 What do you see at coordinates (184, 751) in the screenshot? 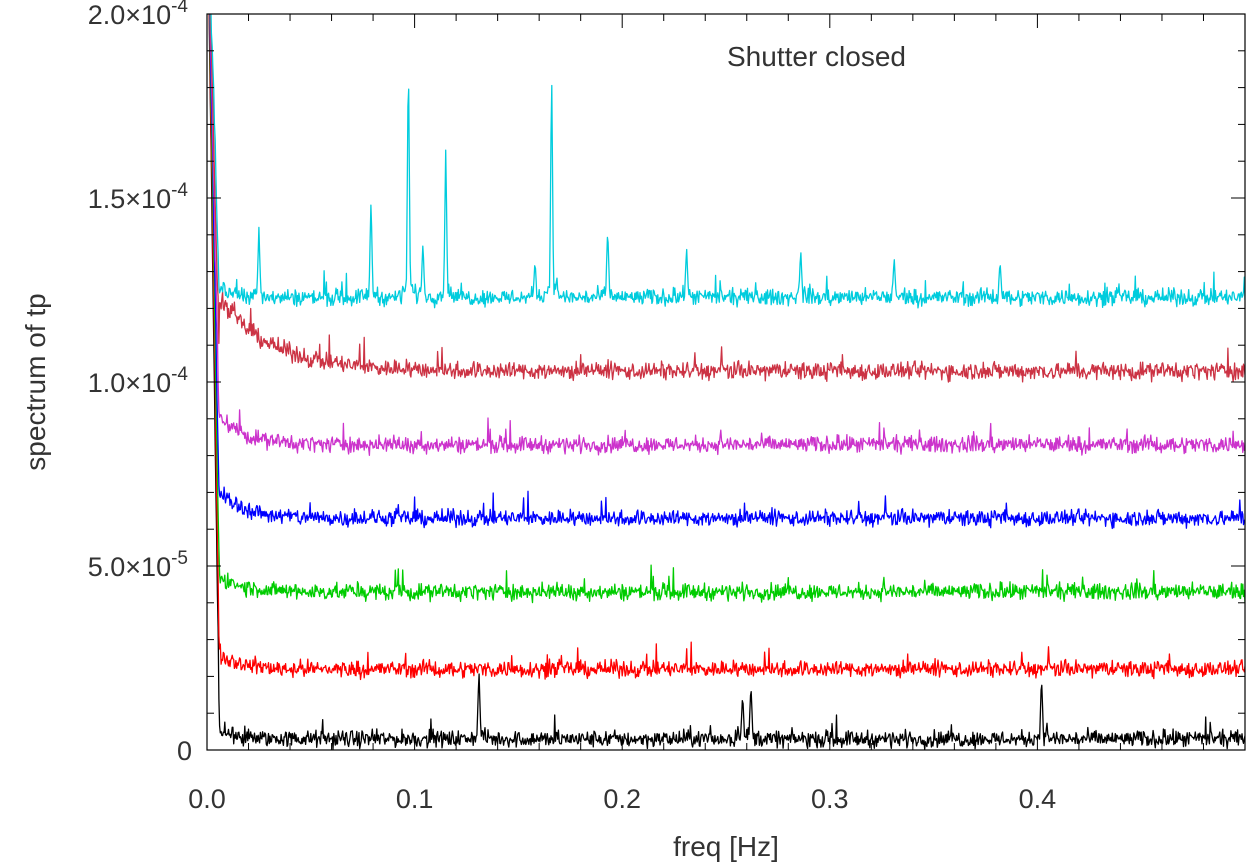
I see `y-tick-label: 0` at bounding box center [184, 751].